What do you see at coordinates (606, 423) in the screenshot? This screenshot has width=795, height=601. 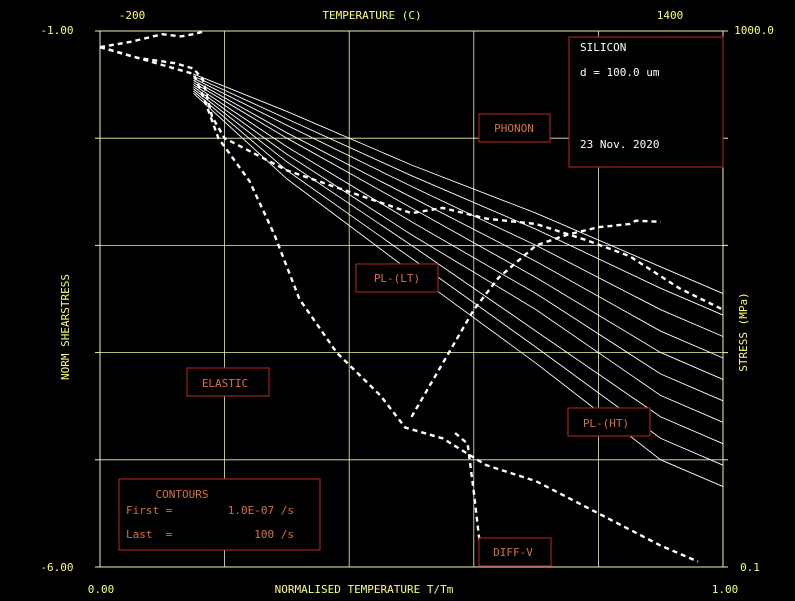 I see `svg-text: PL-(HT)` at bounding box center [606, 423].